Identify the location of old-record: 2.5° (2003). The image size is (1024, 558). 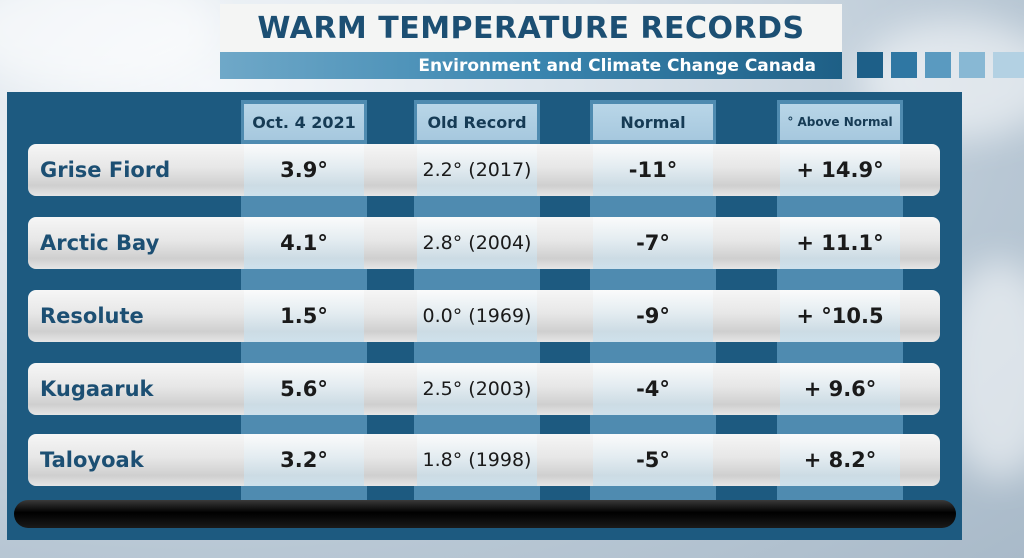
(477, 389).